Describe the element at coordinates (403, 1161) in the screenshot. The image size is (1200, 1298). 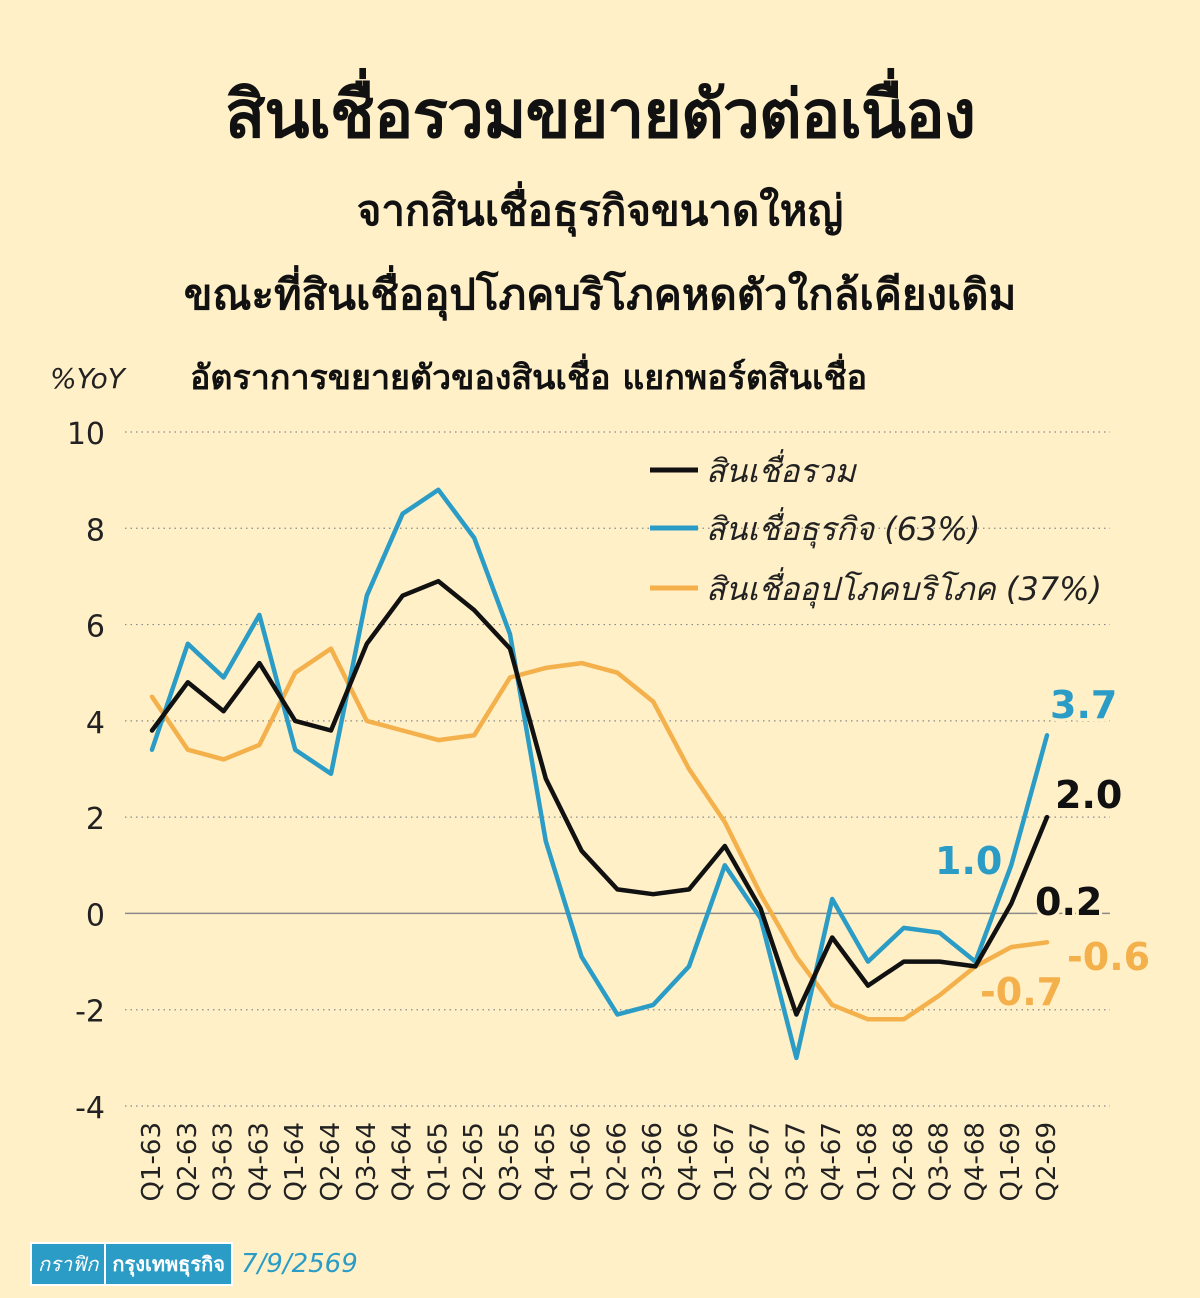
I see `x-tick-label: Q4-64` at that location.